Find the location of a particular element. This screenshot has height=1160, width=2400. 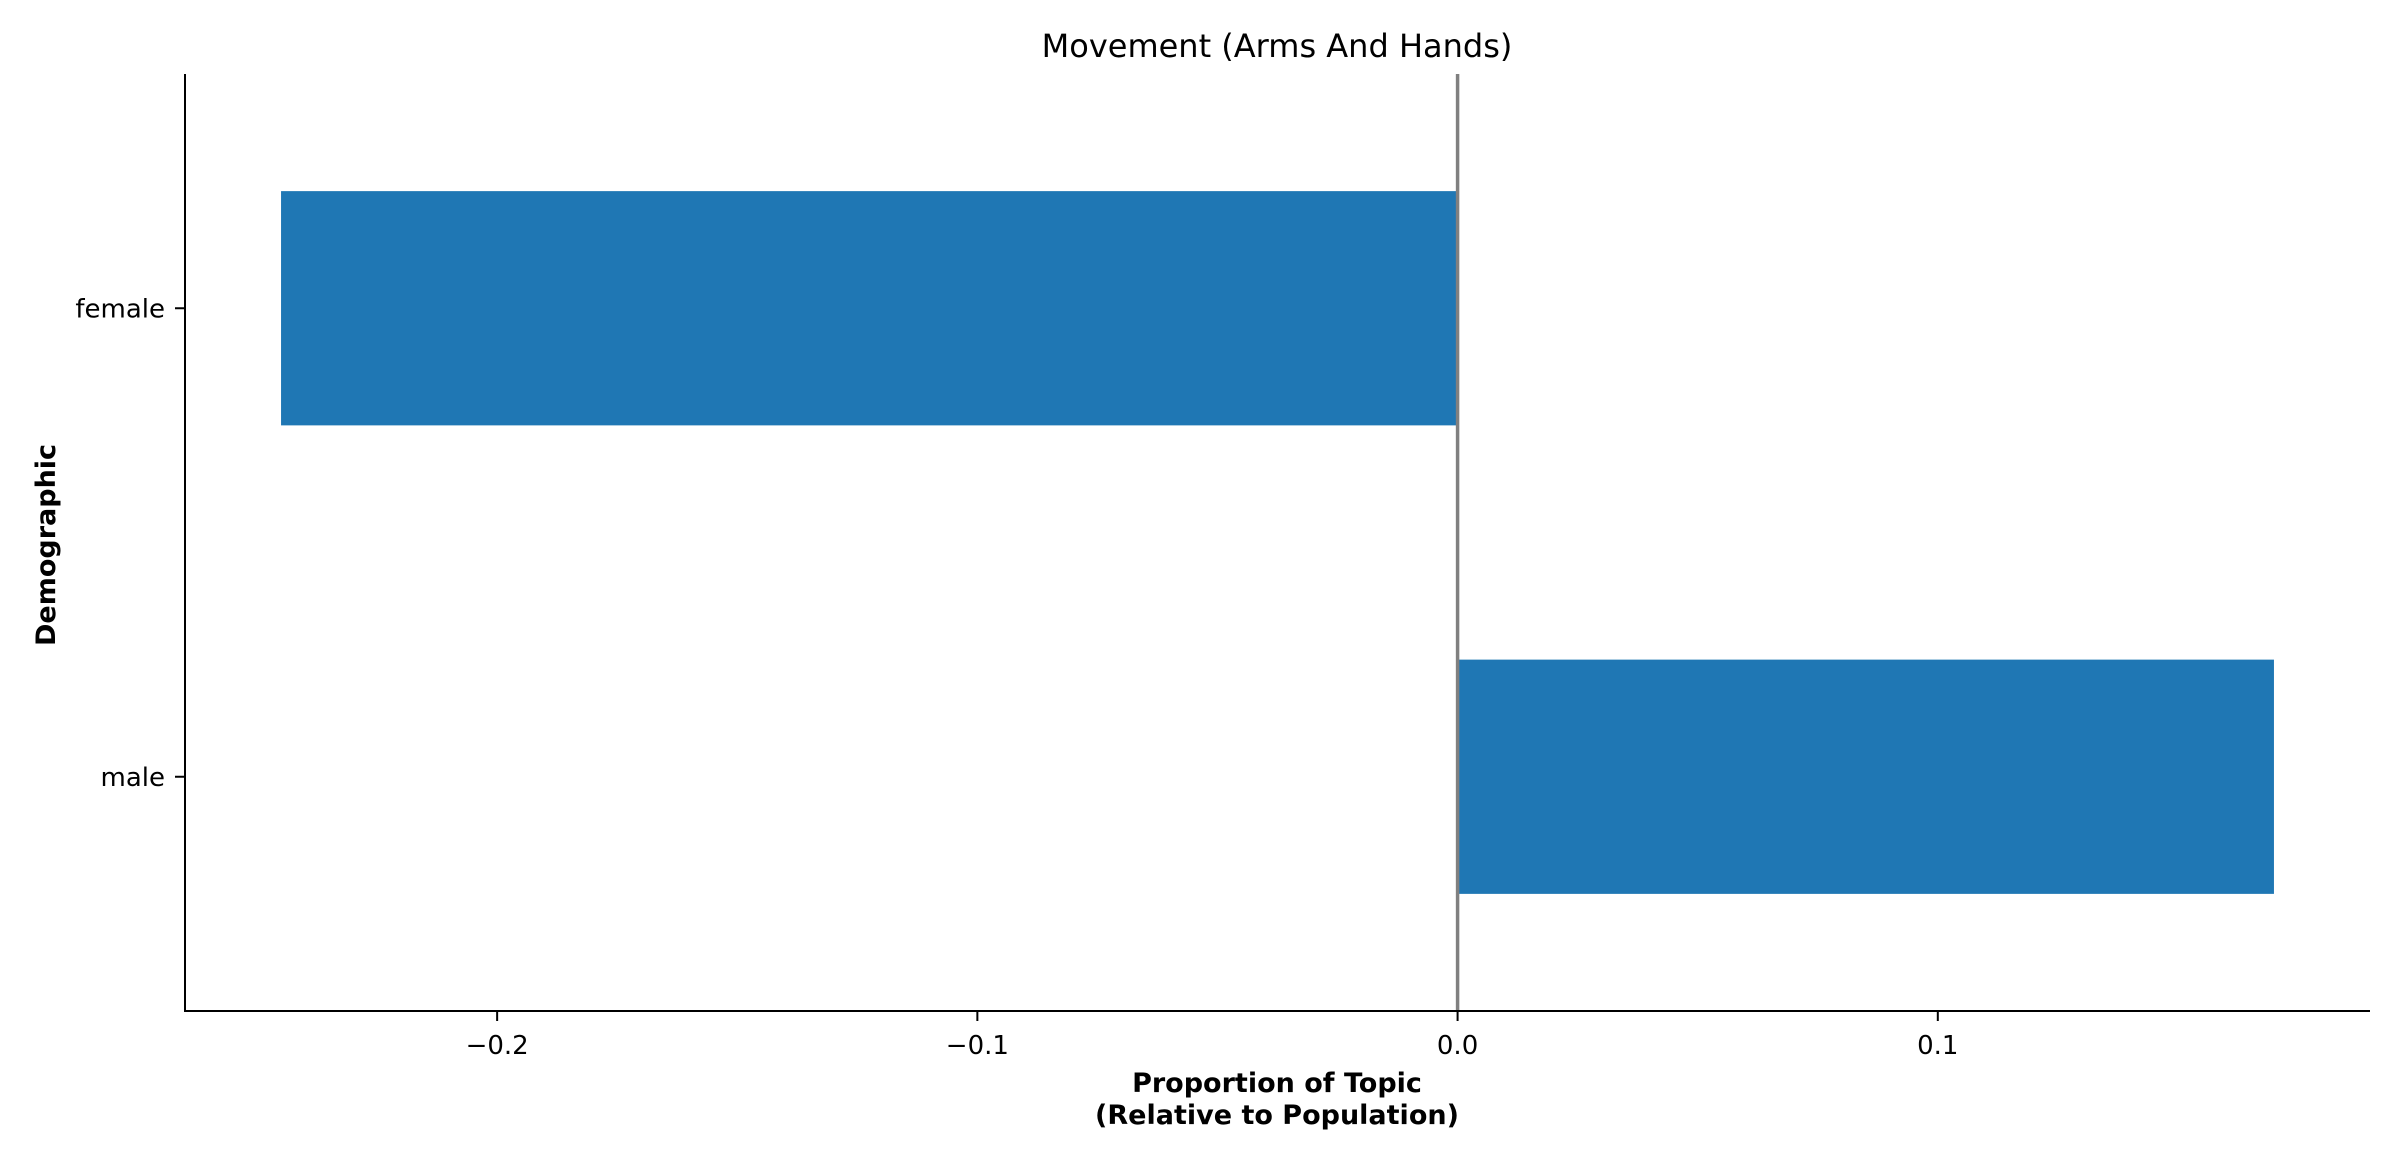

bar-female is located at coordinates (869, 308).